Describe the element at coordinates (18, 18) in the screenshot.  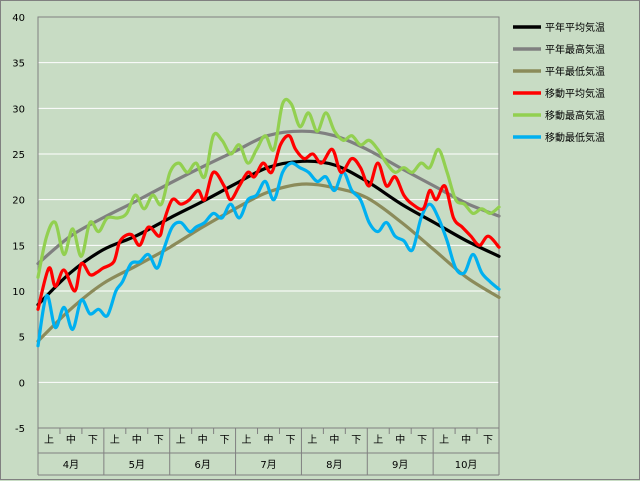
I see `y-tick-label: 40` at that location.